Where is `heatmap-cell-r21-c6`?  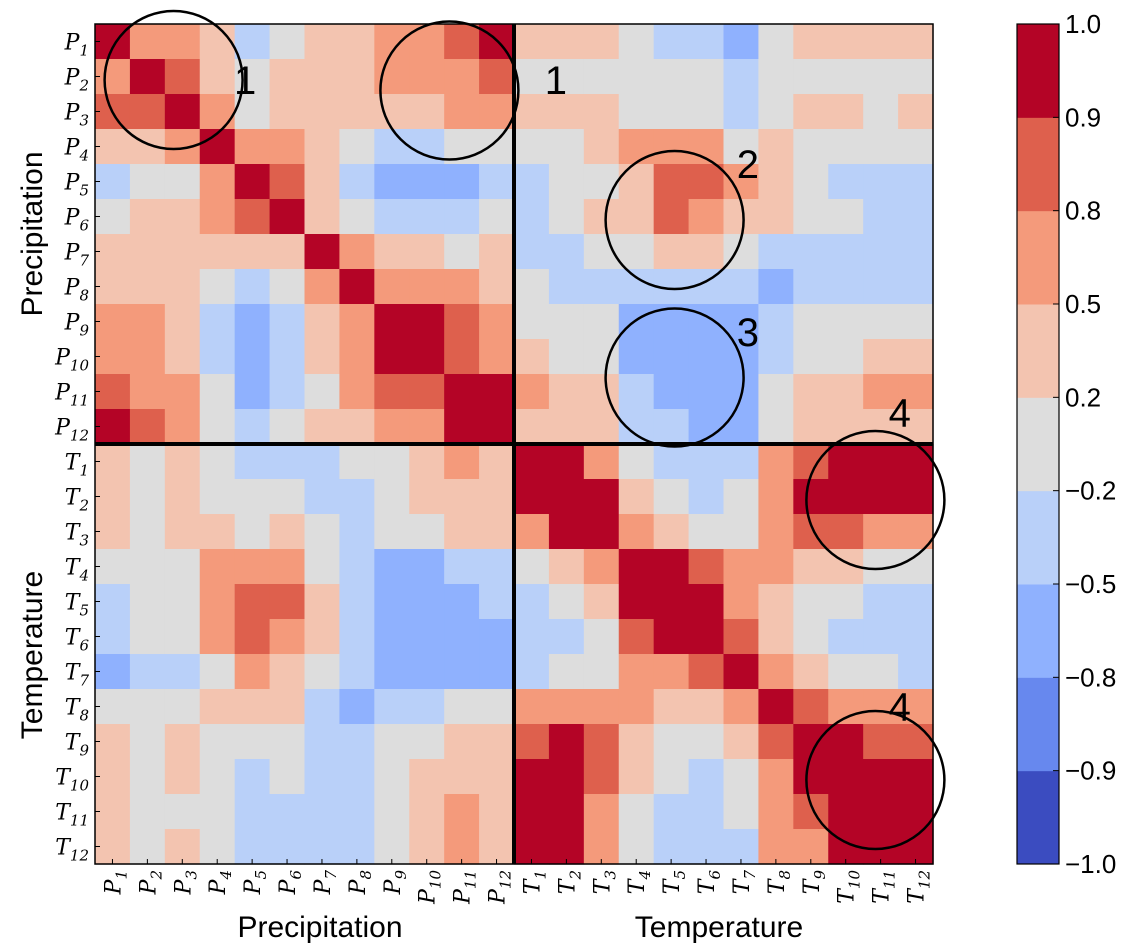 heatmap-cell-r21-c6 is located at coordinates (287, 742).